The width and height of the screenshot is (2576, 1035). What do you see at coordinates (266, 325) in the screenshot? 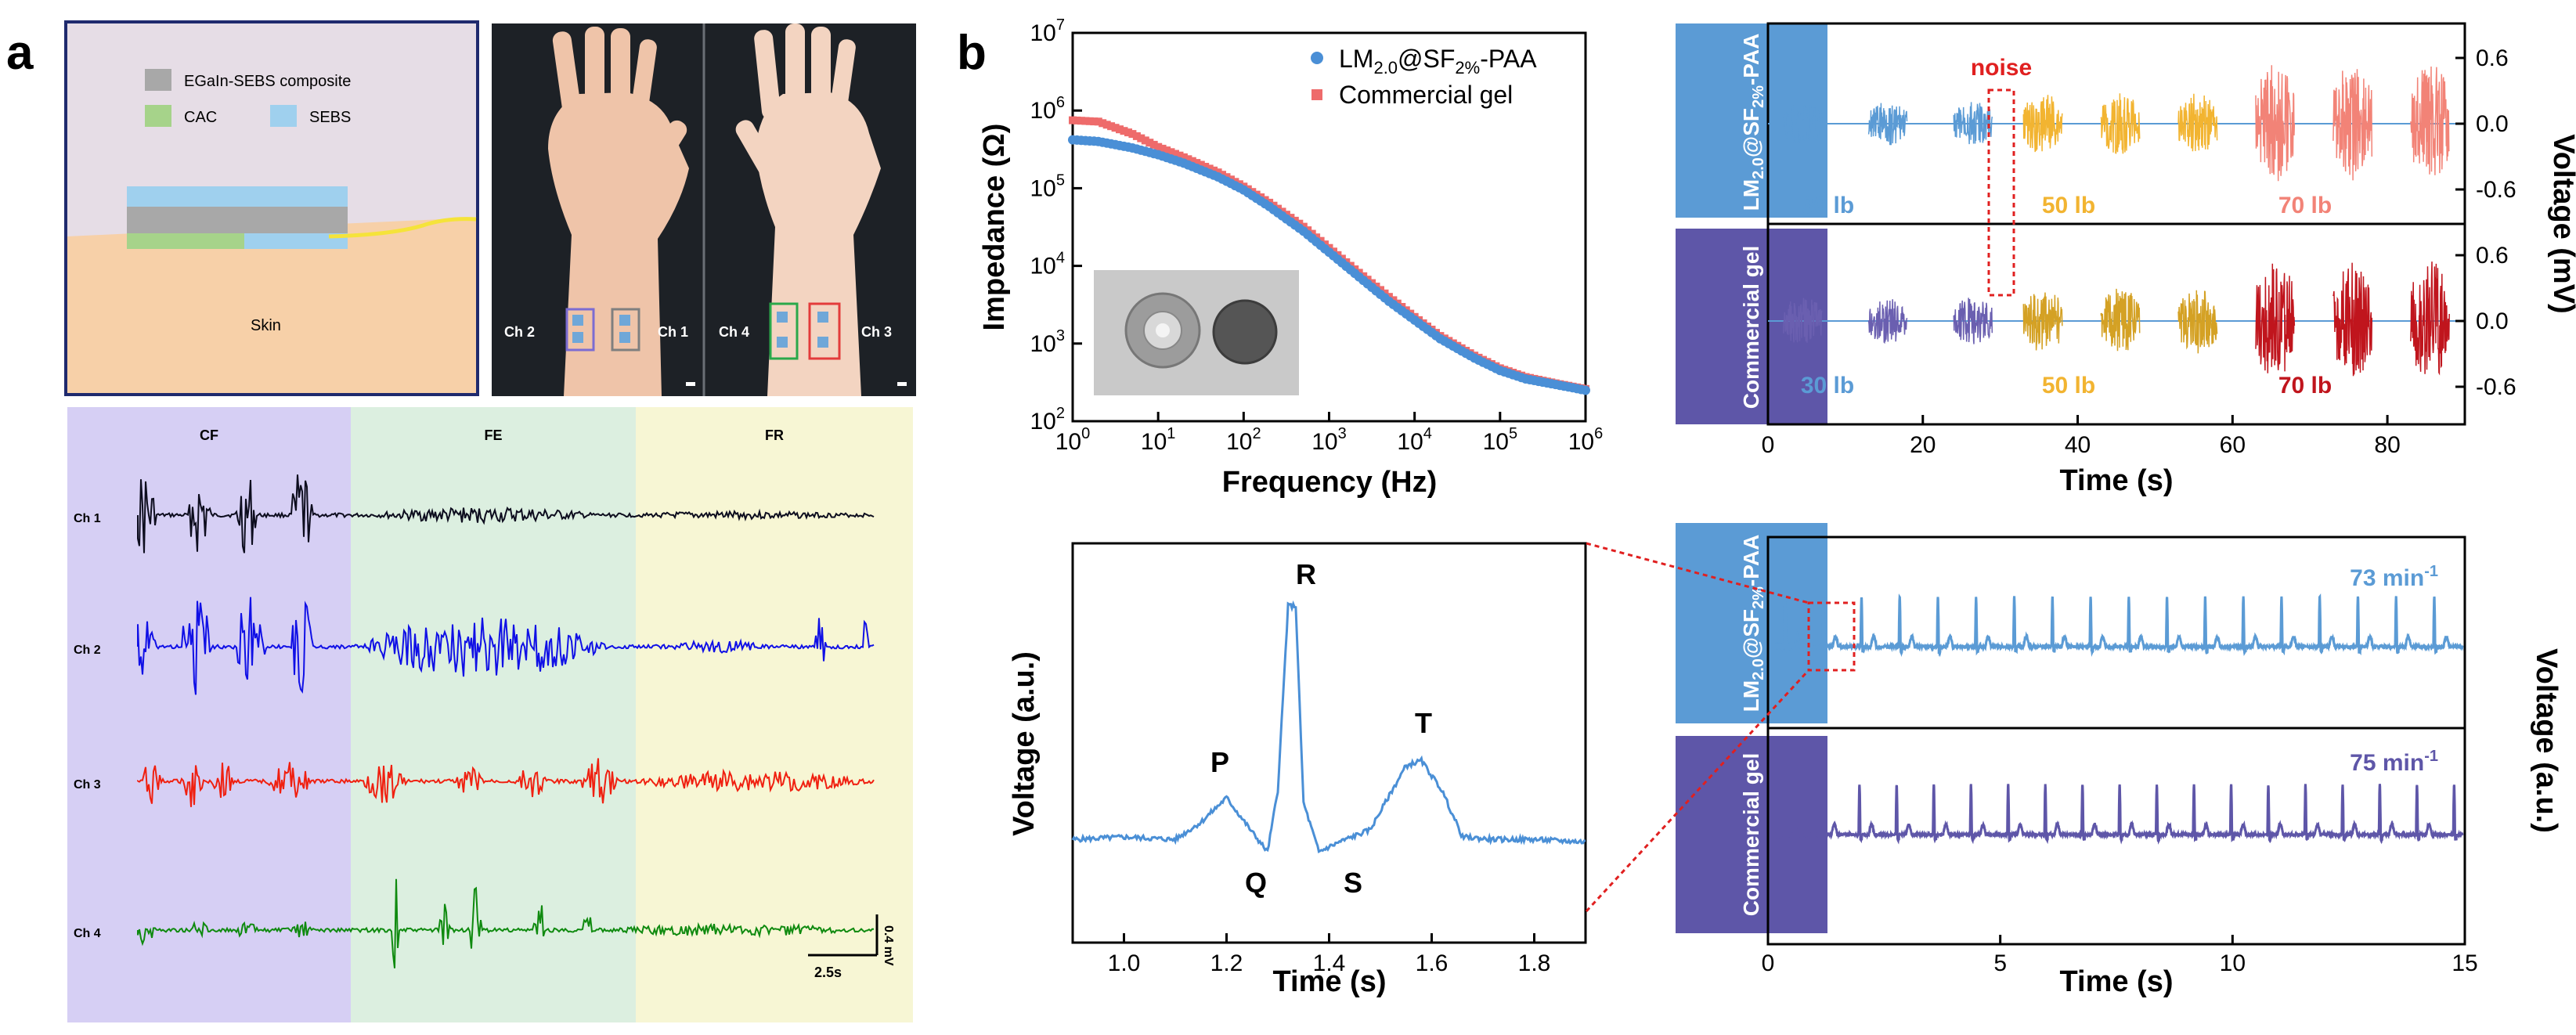
I see `skin-label: Skin` at bounding box center [266, 325].